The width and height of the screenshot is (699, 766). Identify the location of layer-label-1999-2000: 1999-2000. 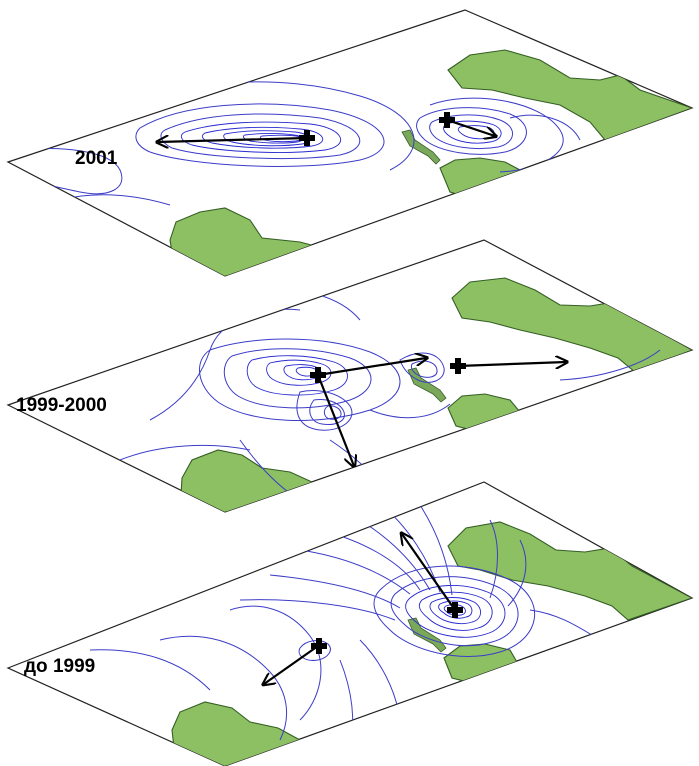
(61, 405).